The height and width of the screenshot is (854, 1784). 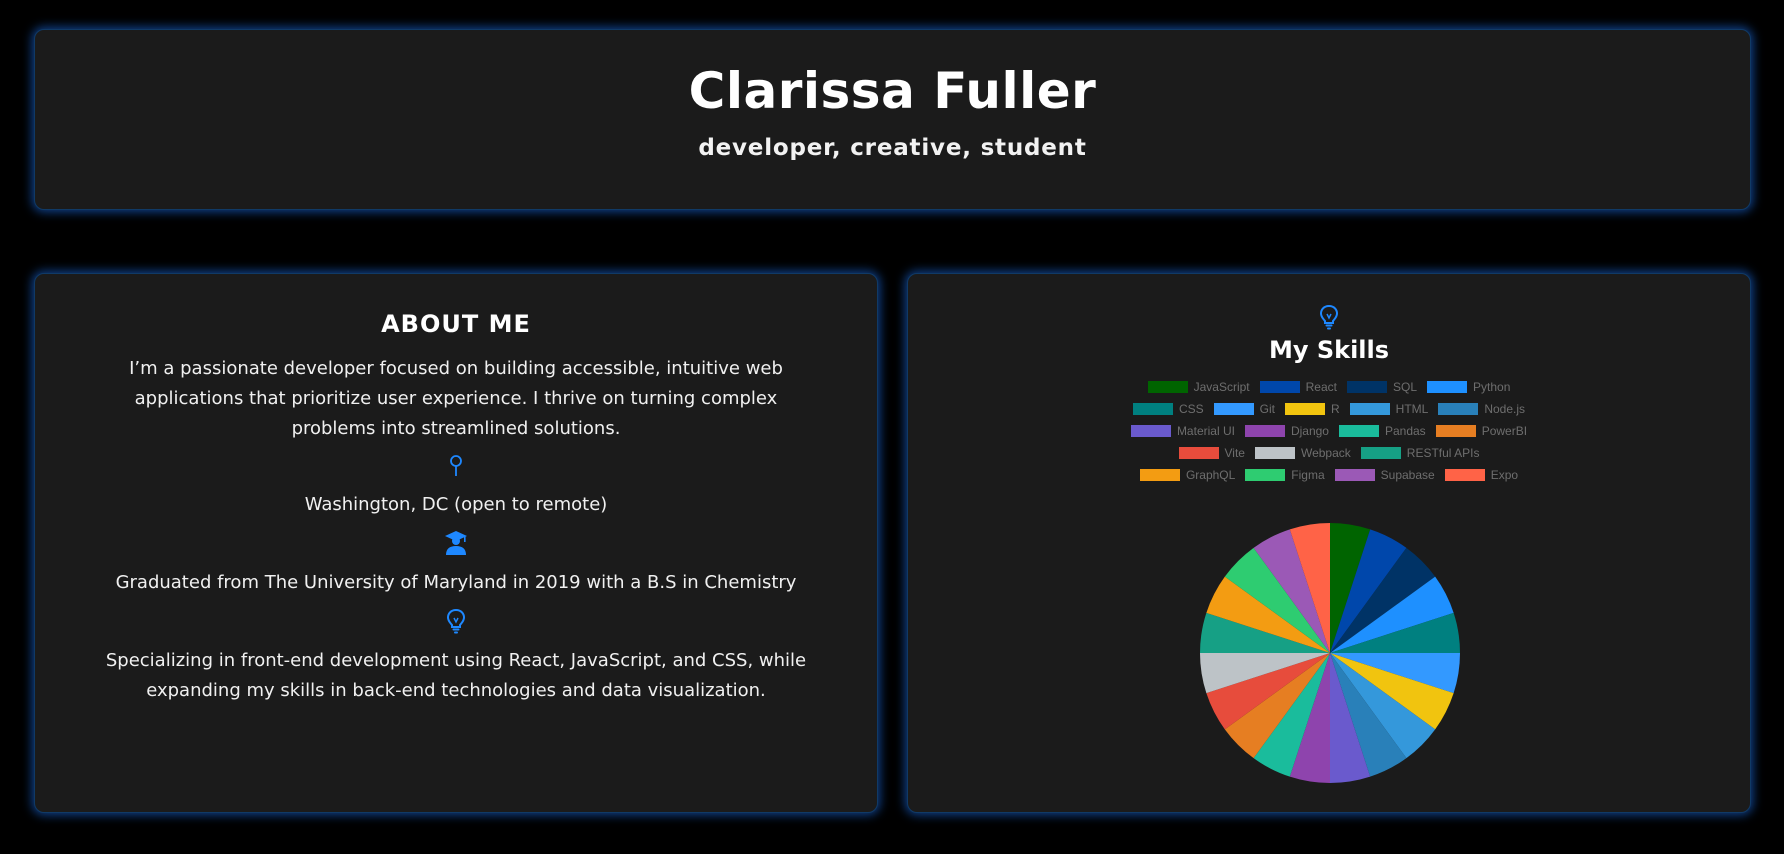 I want to click on pie-slice-pandas, so click(x=1291, y=715).